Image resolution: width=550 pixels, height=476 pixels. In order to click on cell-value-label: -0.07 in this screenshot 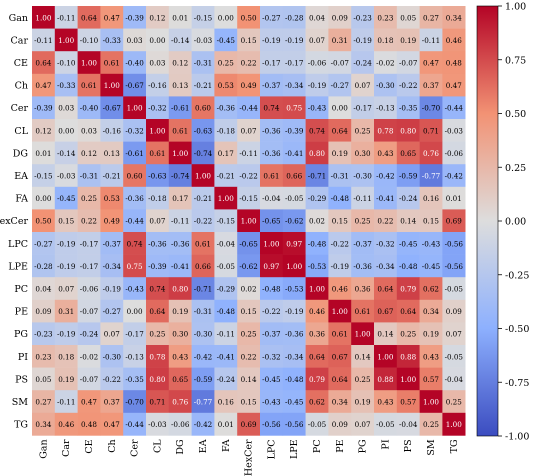, I will do `click(89, 311)`.